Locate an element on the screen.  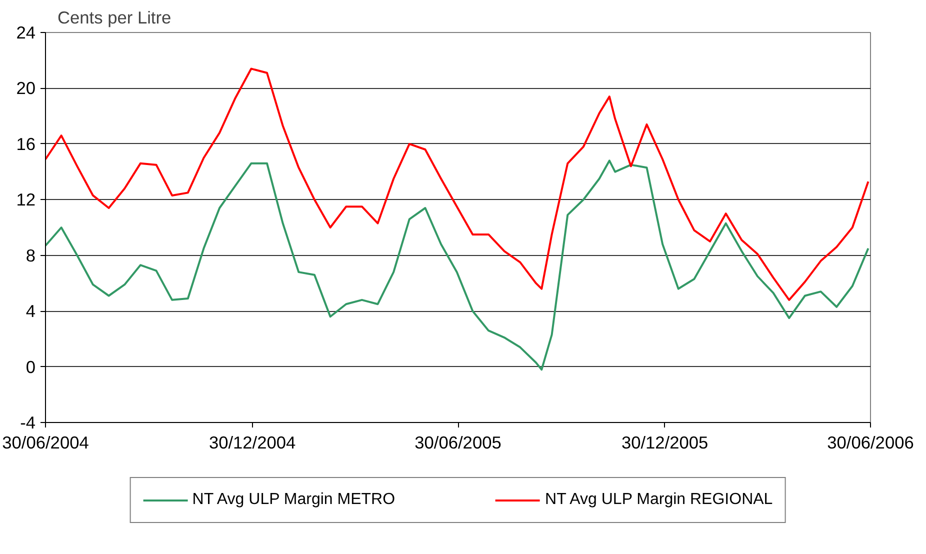
y-tick-label: 16 is located at coordinates (26, 144).